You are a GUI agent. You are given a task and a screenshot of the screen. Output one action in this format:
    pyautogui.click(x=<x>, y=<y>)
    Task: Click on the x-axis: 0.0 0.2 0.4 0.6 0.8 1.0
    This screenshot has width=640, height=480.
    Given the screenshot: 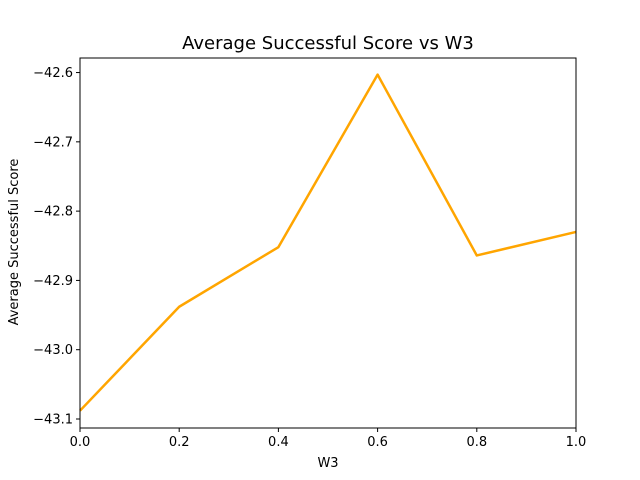 What is the action you would take?
    pyautogui.click(x=328, y=439)
    